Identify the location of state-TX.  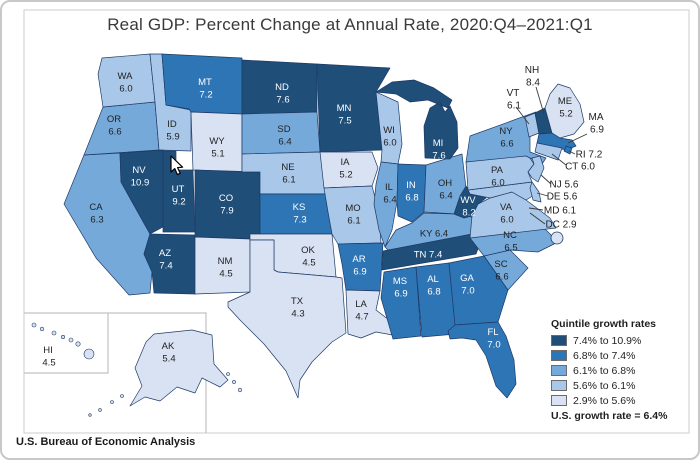
(287, 319).